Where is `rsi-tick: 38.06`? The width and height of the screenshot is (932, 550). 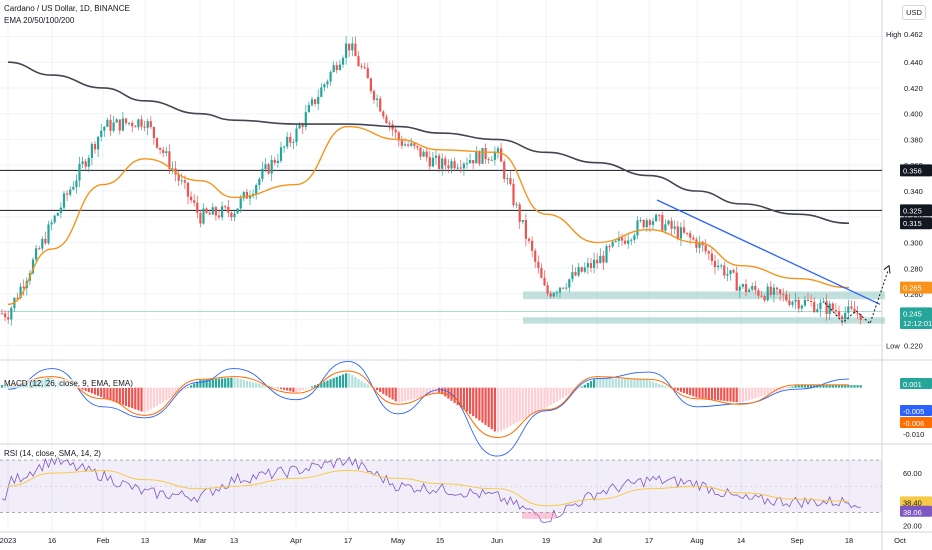 rsi-tick: 38.06 is located at coordinates (912, 512).